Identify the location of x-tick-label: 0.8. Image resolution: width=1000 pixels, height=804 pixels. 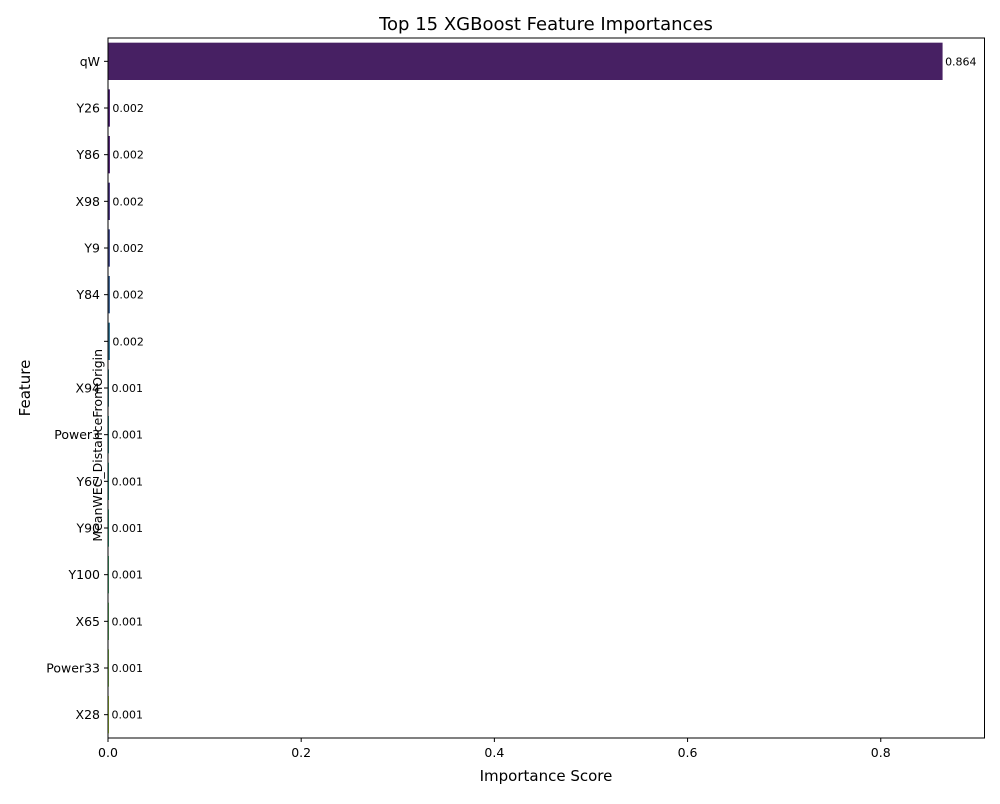
(881, 752).